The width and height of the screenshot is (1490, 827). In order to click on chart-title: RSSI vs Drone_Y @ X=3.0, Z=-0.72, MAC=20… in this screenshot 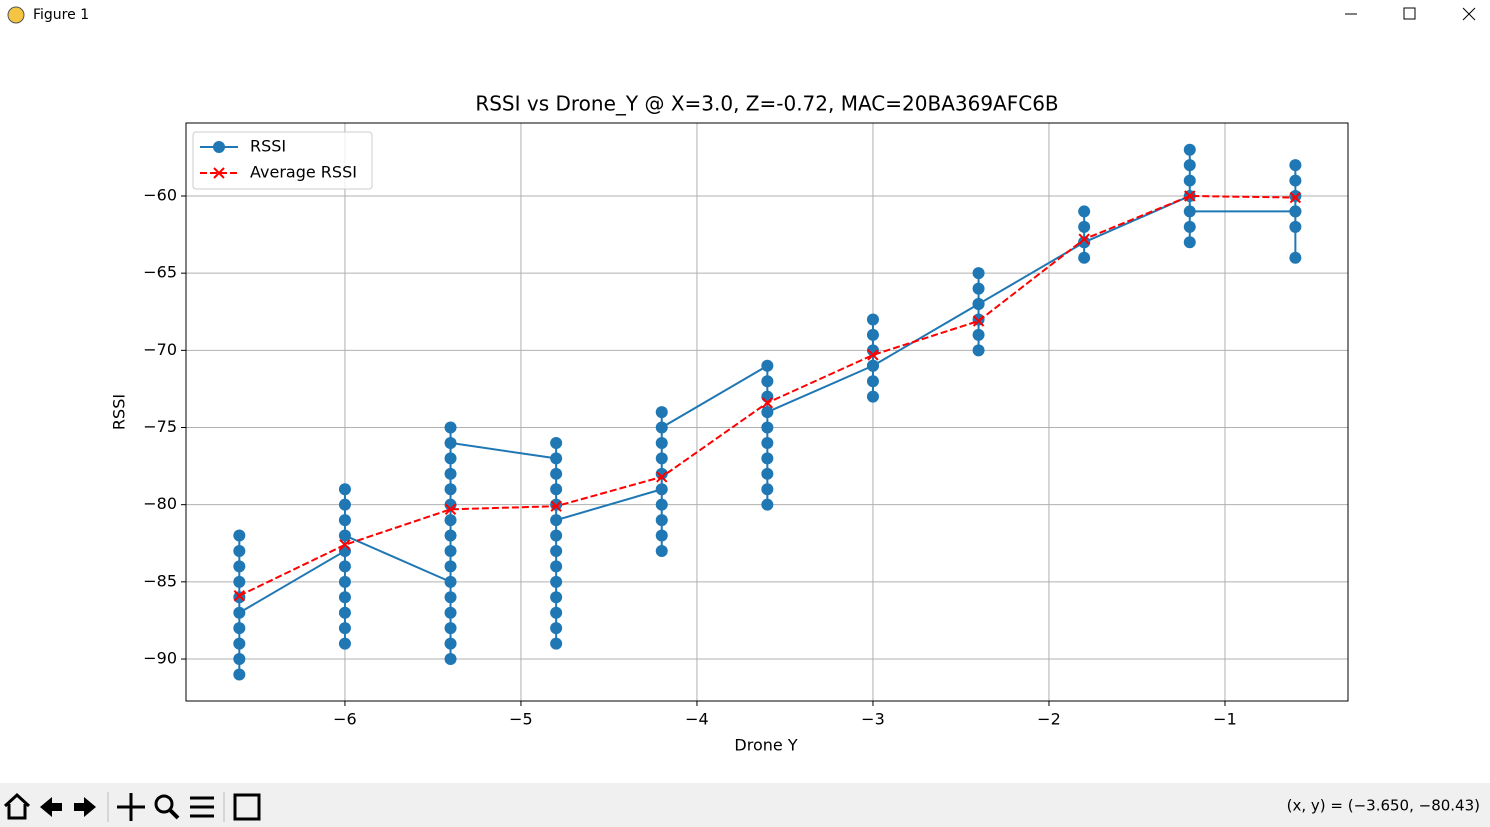, I will do `click(766, 104)`.